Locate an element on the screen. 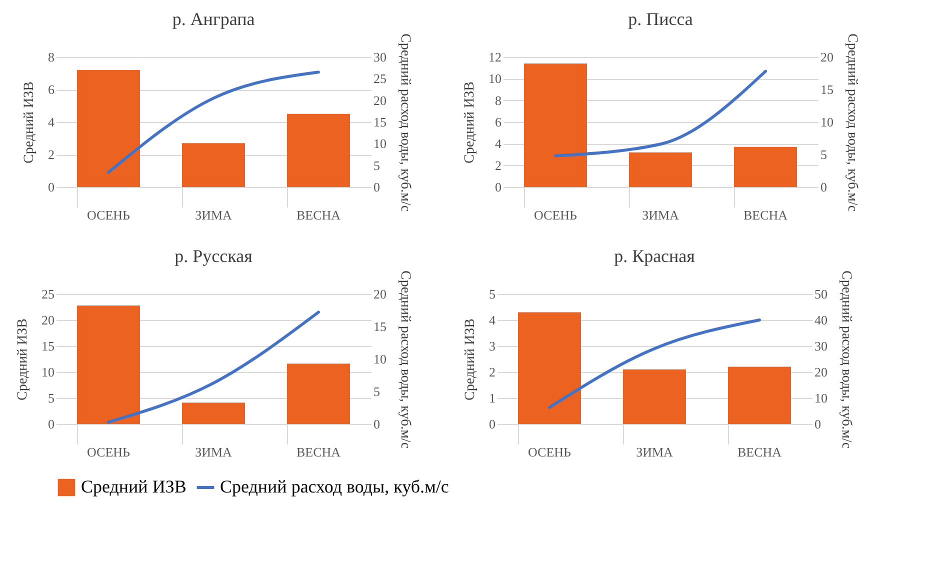 The width and height of the screenshot is (952, 577). y-tick-label: 20 is located at coordinates (48, 320).